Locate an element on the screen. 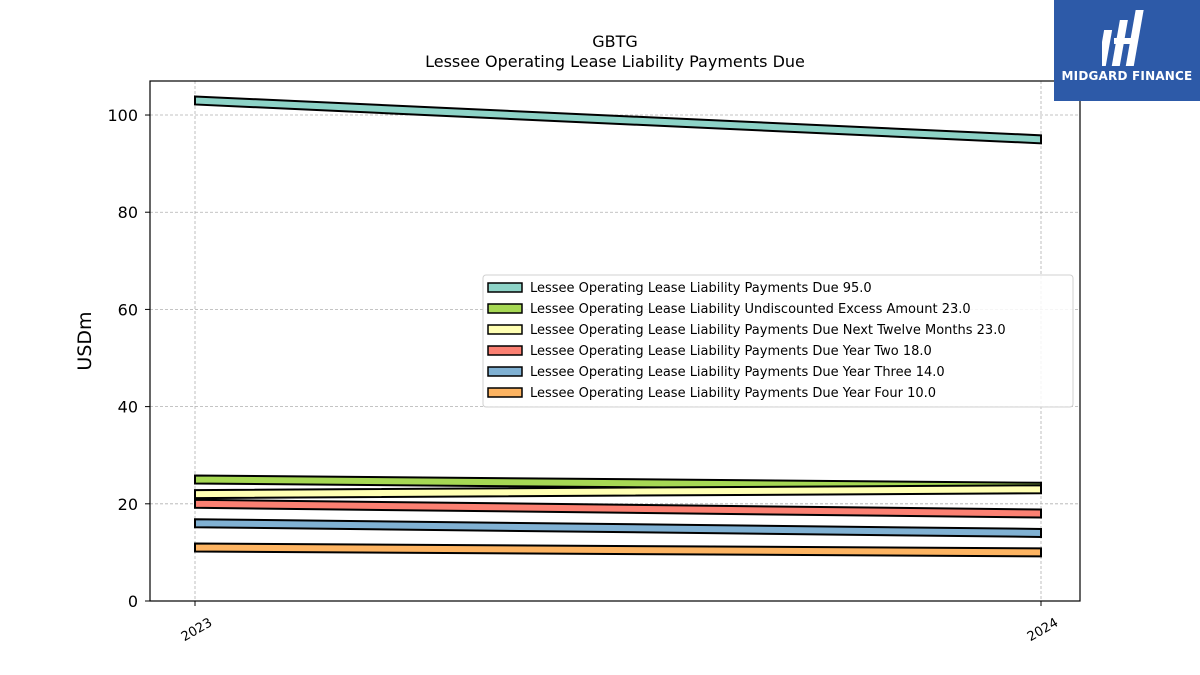 This screenshot has width=1200, height=675. x-tick-label: 2023 is located at coordinates (197, 630).